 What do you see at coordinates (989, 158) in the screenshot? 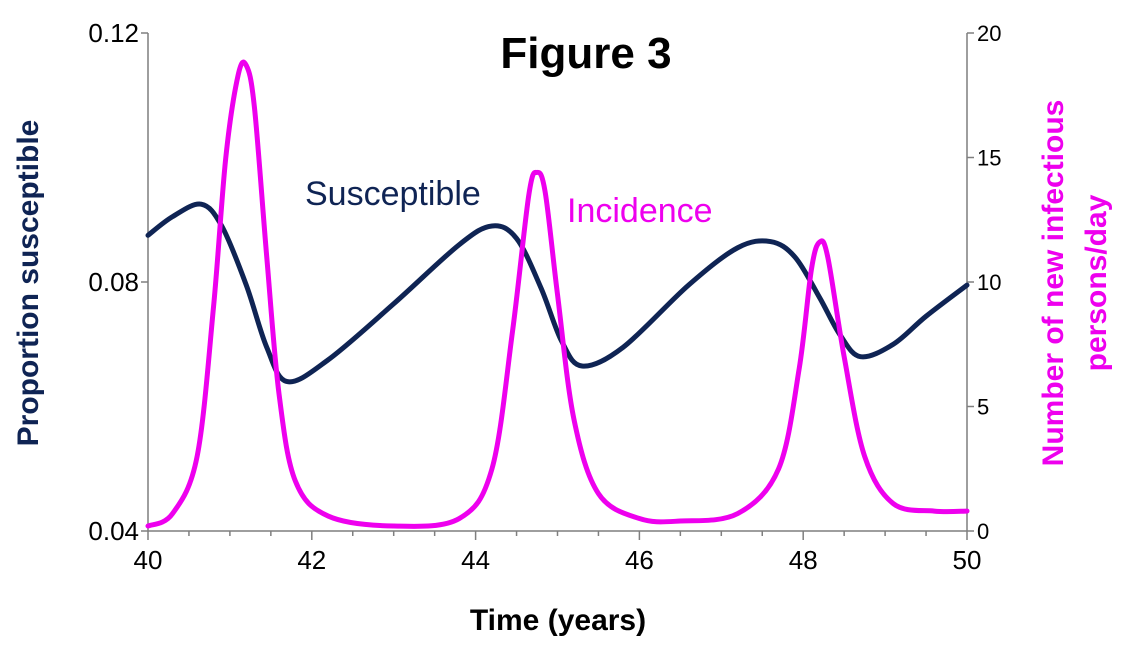
I see `y-right-tick-label: 15` at bounding box center [989, 158].